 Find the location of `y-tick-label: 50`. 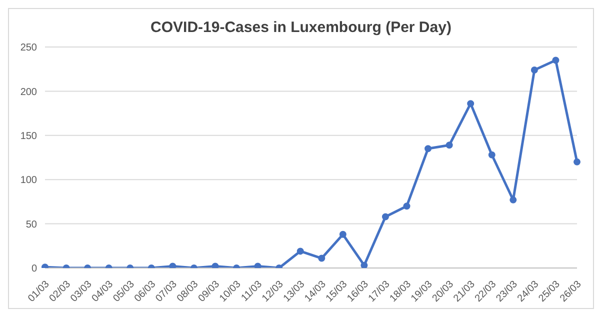

y-tick-label: 50 is located at coordinates (32, 224).